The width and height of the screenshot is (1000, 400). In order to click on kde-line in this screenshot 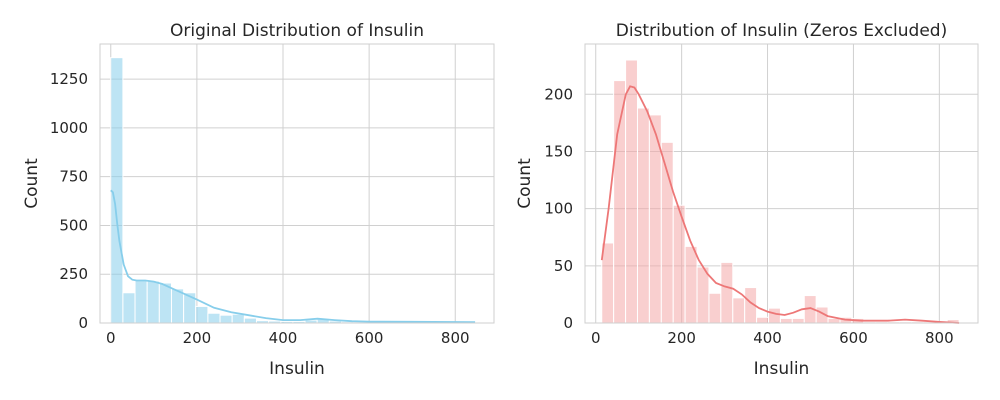, I will do `click(293, 256)`.